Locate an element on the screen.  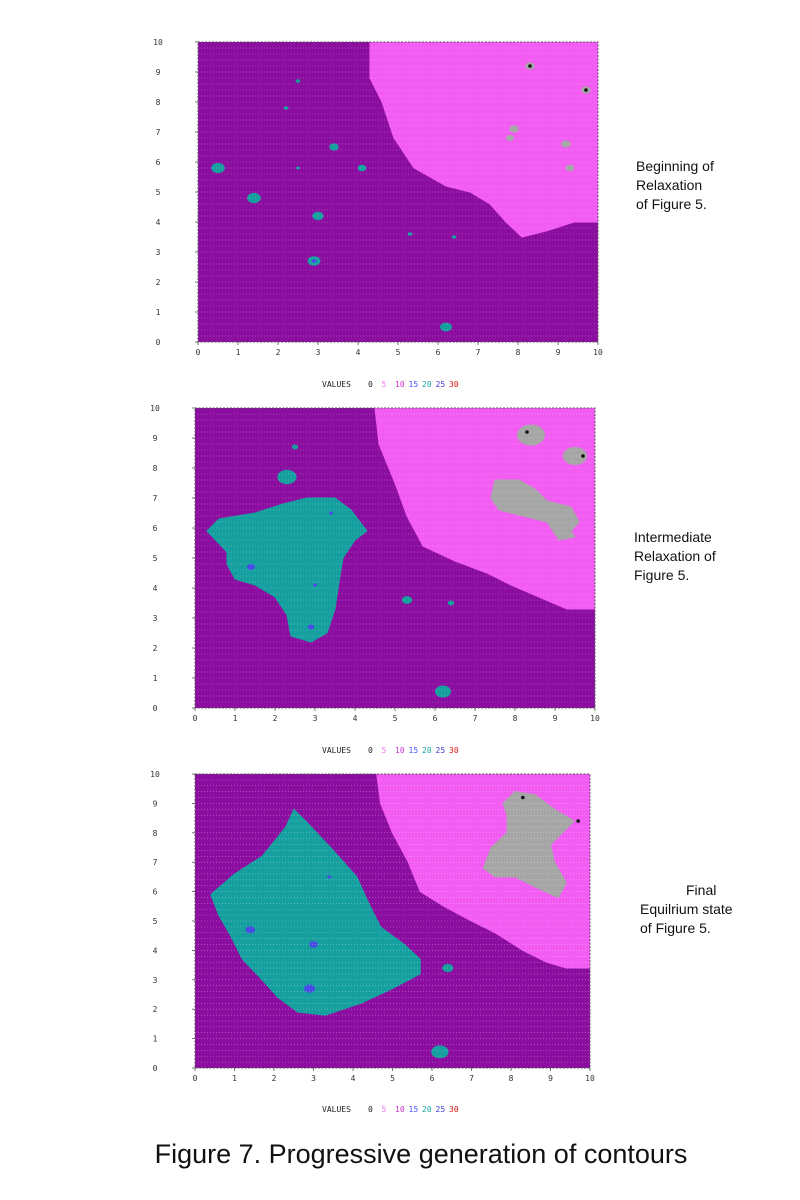
x-tick-label: 5 is located at coordinates (395, 718).